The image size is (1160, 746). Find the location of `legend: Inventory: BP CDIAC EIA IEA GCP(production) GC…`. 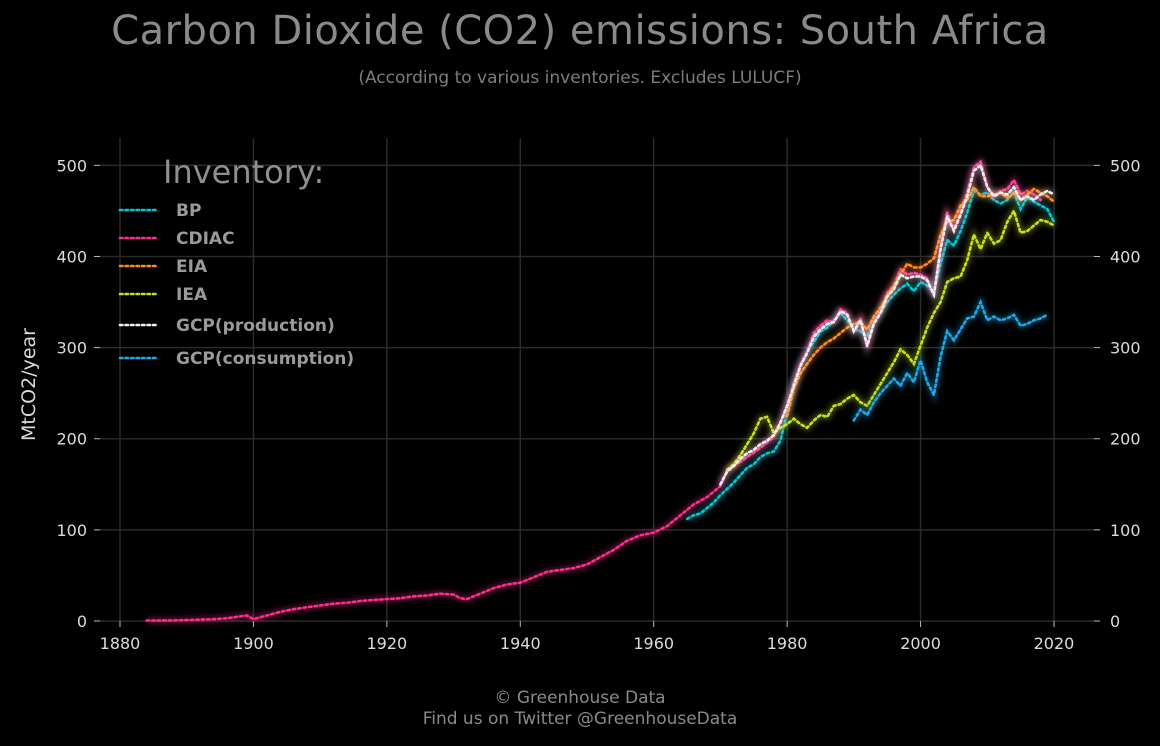

legend: Inventory: BP CDIAC EIA IEA GCP(production) GC… is located at coordinates (236, 261).